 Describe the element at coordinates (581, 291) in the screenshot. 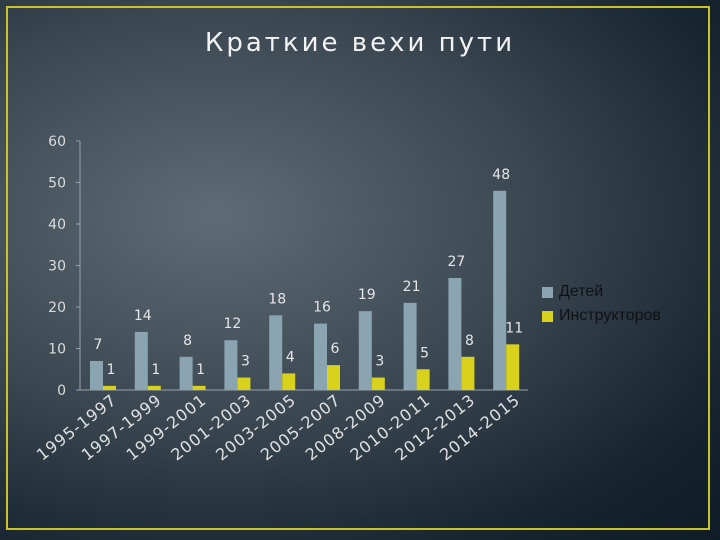

I see `legend-label-children: Детей` at that location.